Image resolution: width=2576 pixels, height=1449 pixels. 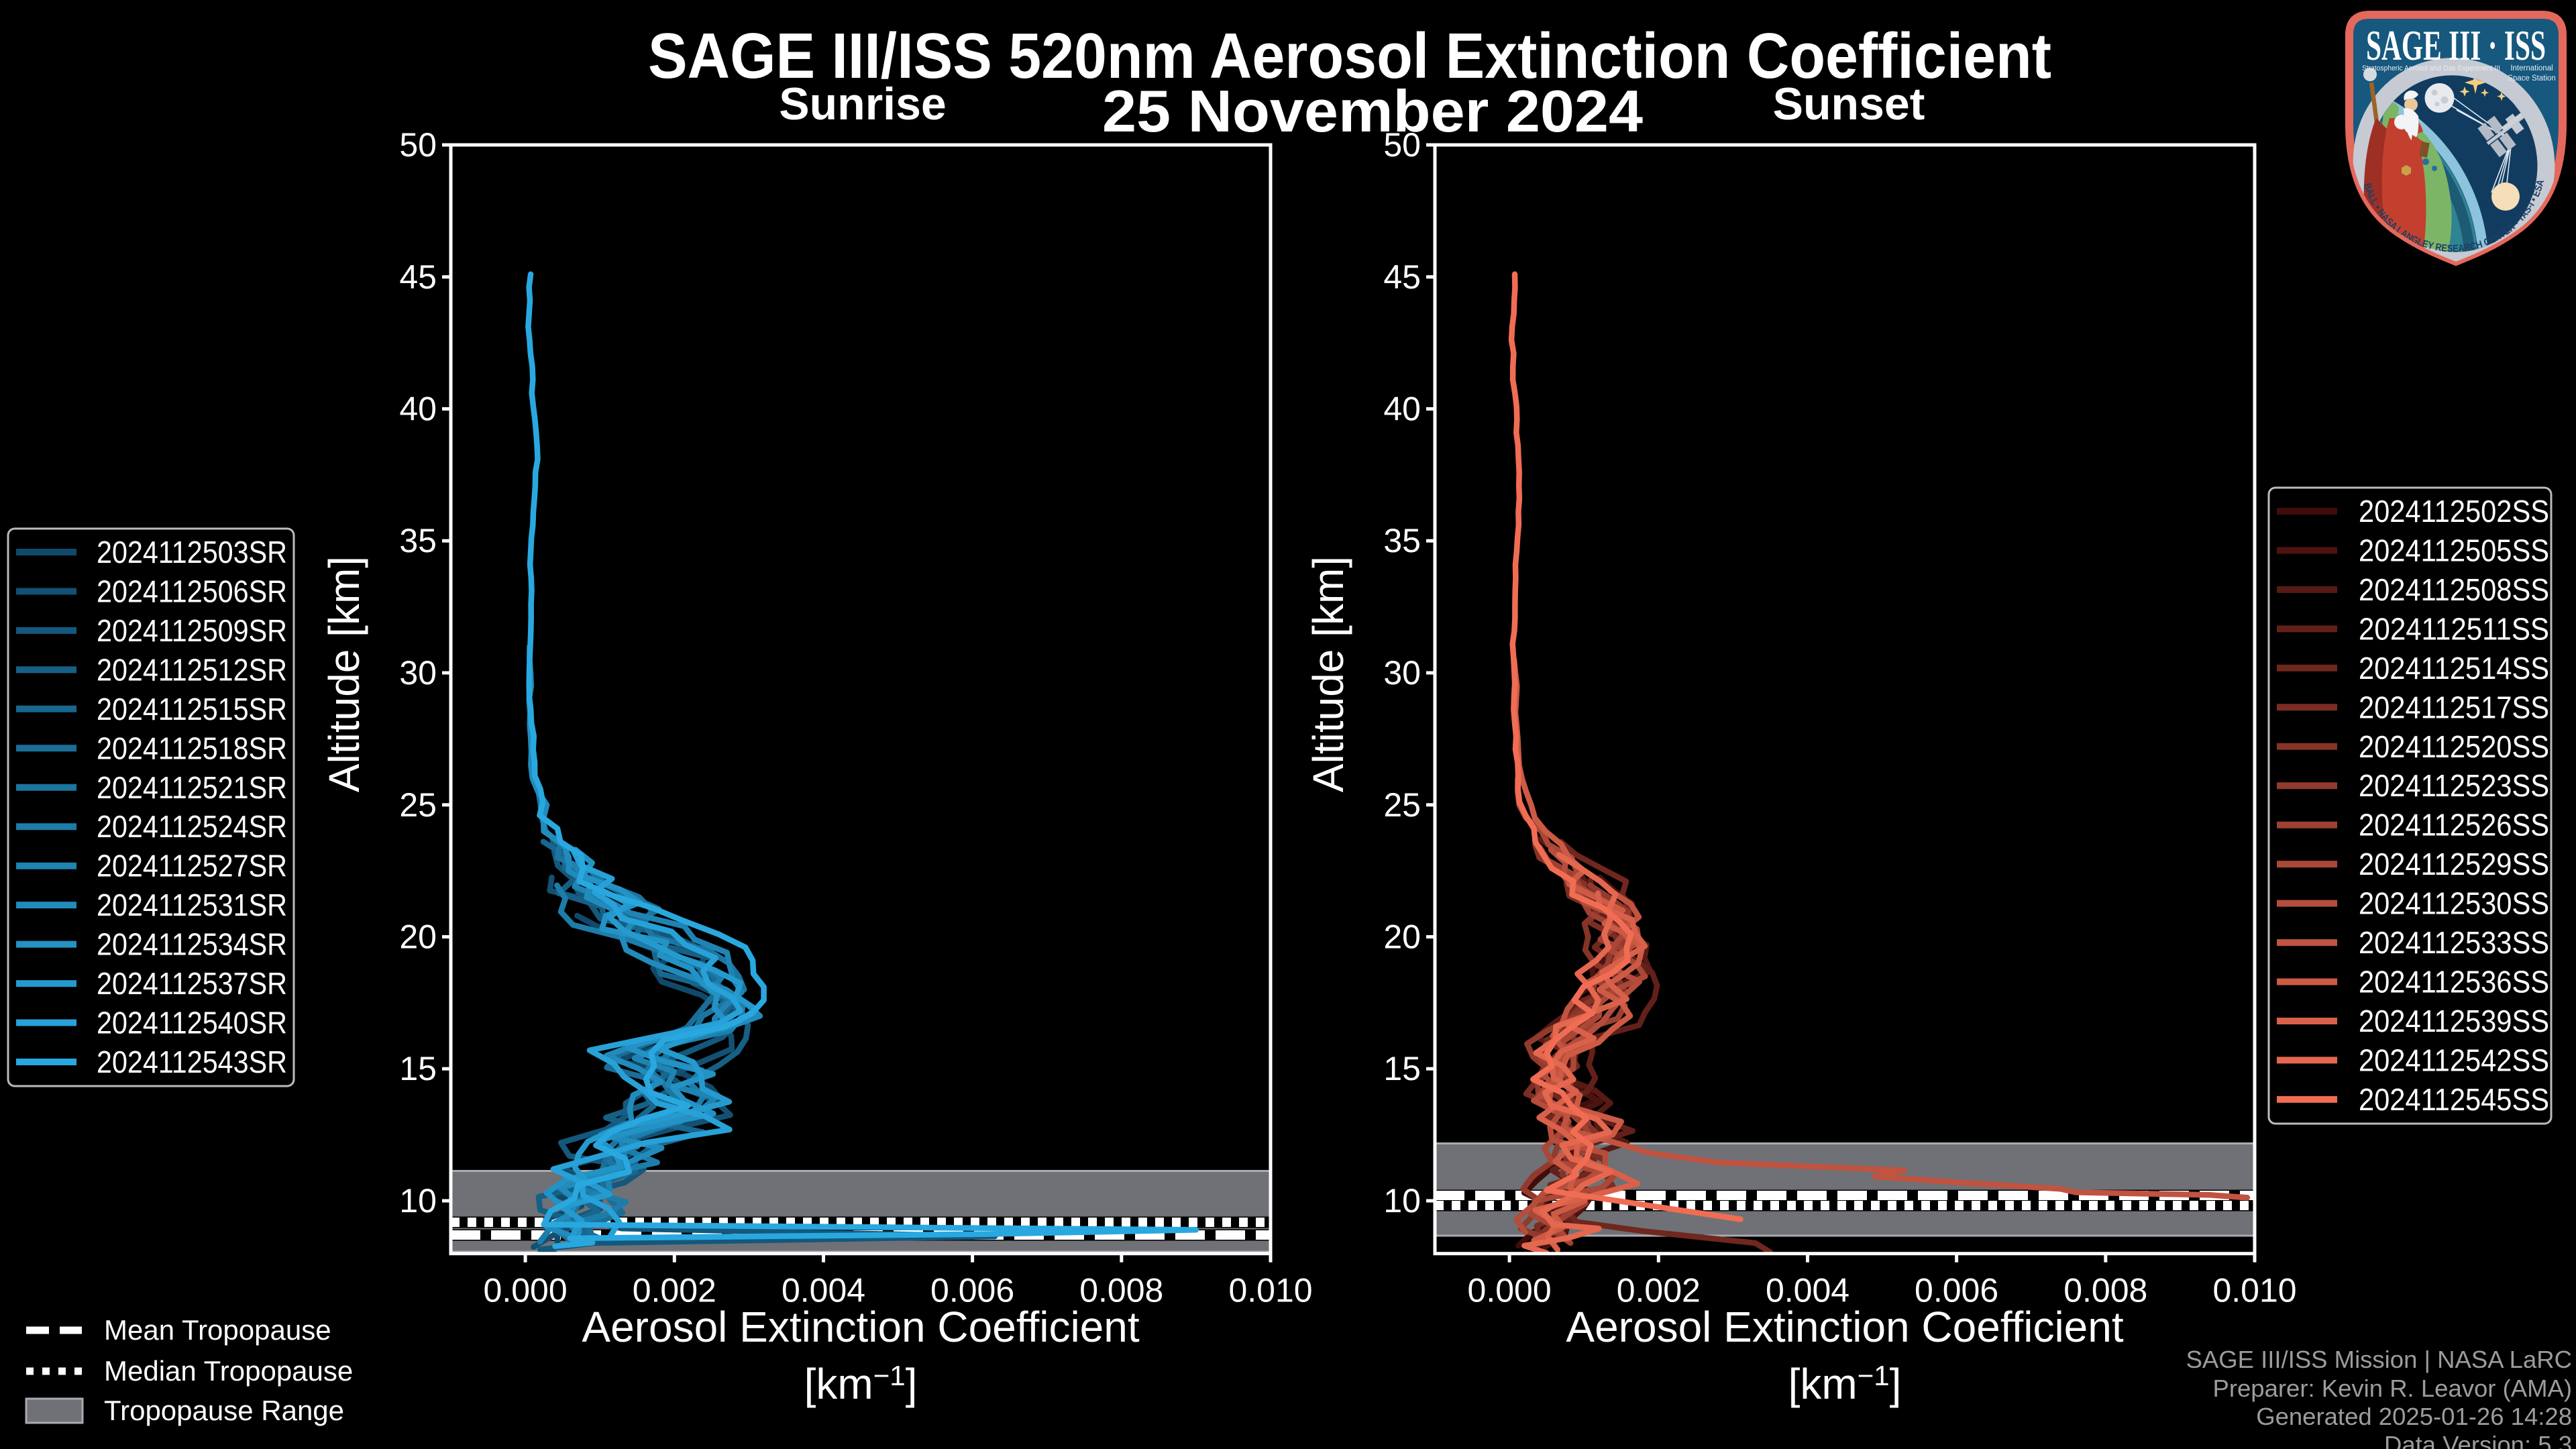 What do you see at coordinates (2454, 589) in the screenshot?
I see `svg-text: 2024112508SS` at bounding box center [2454, 589].